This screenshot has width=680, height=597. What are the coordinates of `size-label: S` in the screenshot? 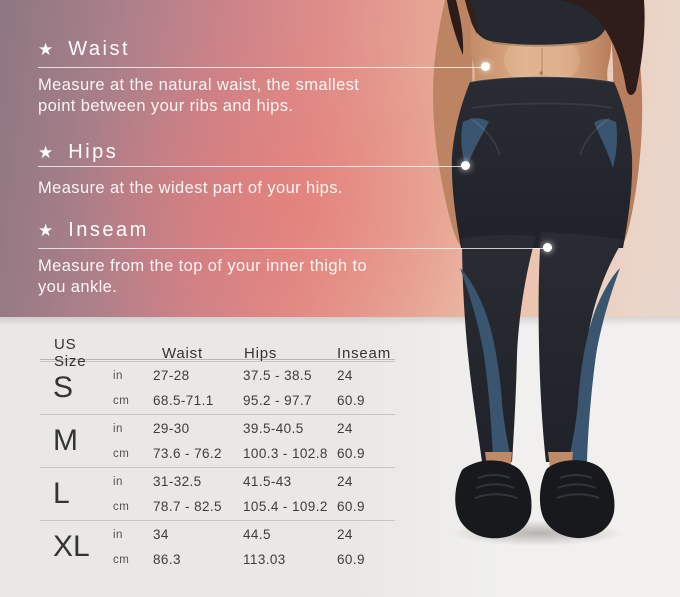 It's located at (63, 387).